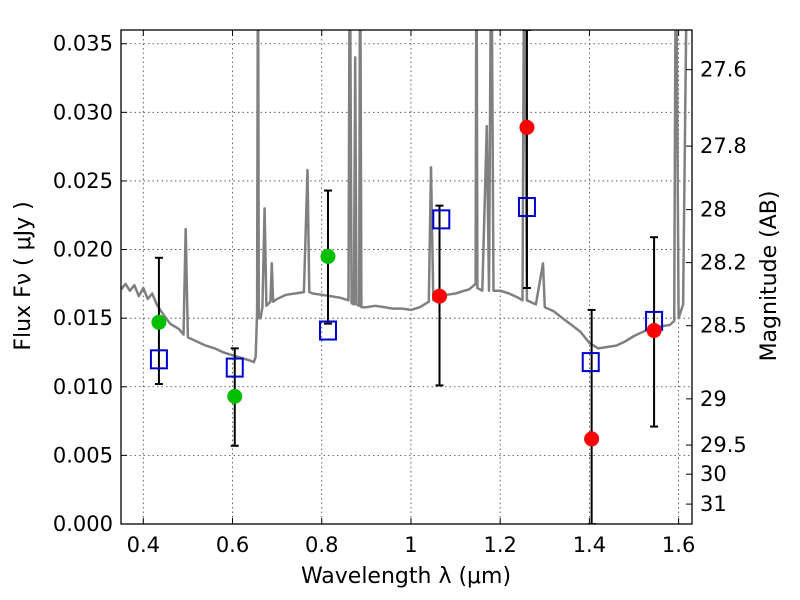  I want to click on y-tick-label: 0.000, so click(83, 524).